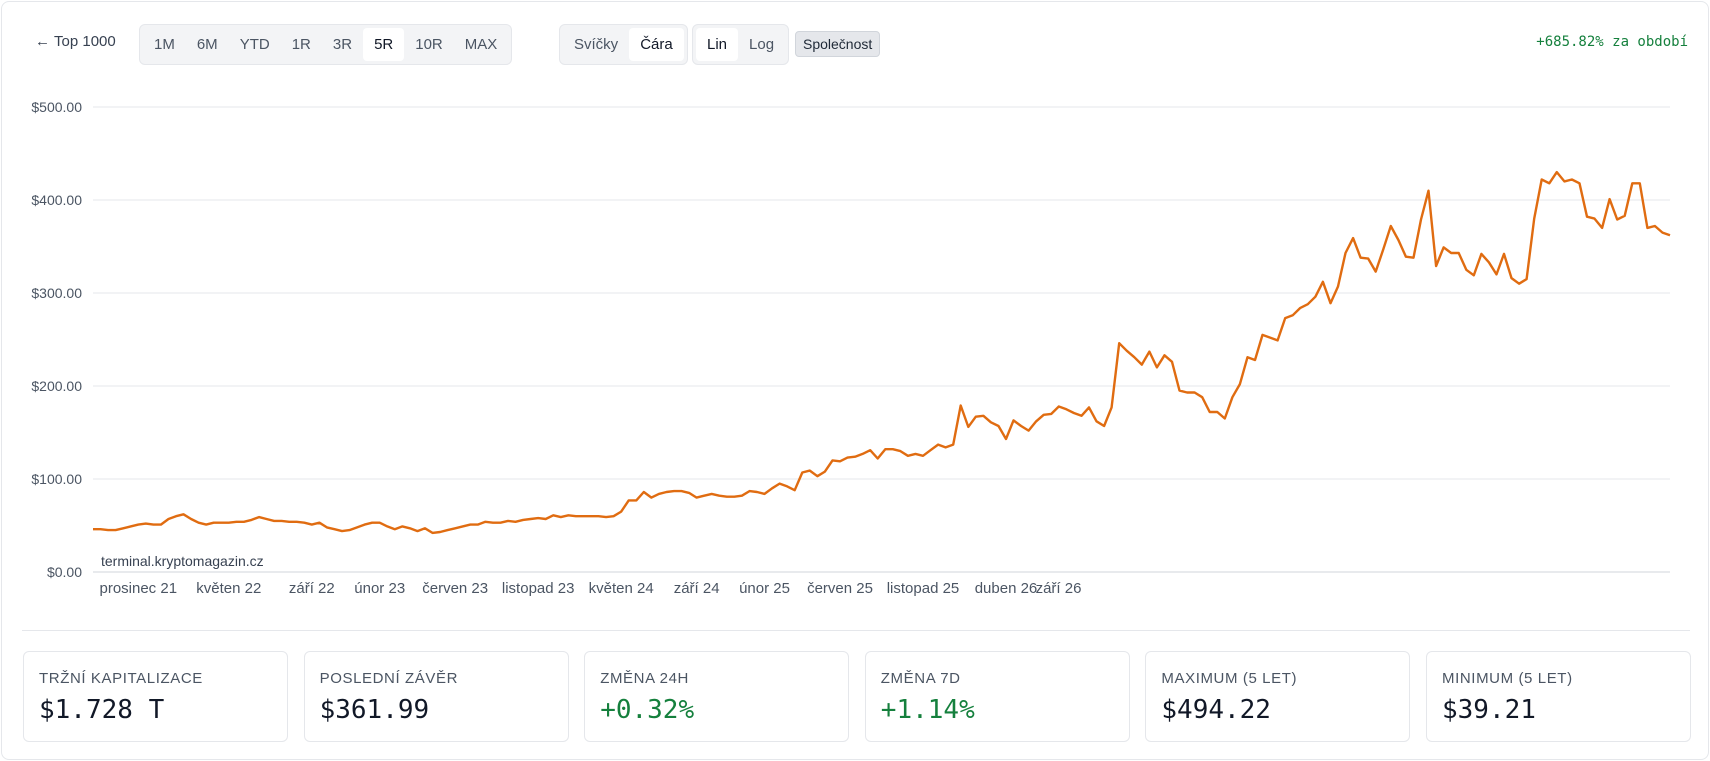 This screenshot has width=1710, height=761. Describe the element at coordinates (228, 588) in the screenshot. I see `x-tick-label: květen 22` at that location.